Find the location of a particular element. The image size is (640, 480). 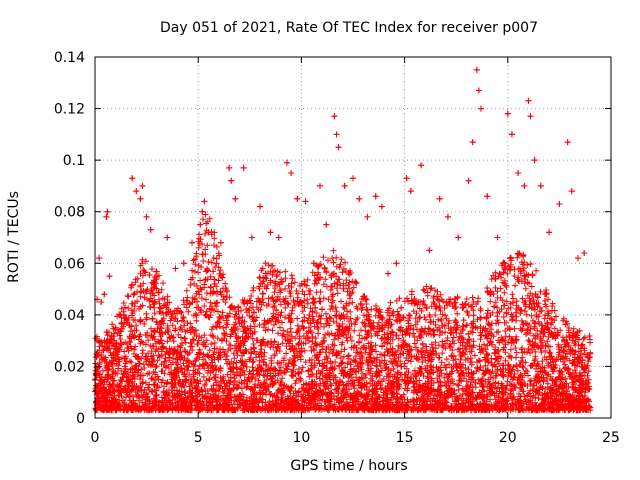

y-tick-label: 0.08 is located at coordinates (69, 213).